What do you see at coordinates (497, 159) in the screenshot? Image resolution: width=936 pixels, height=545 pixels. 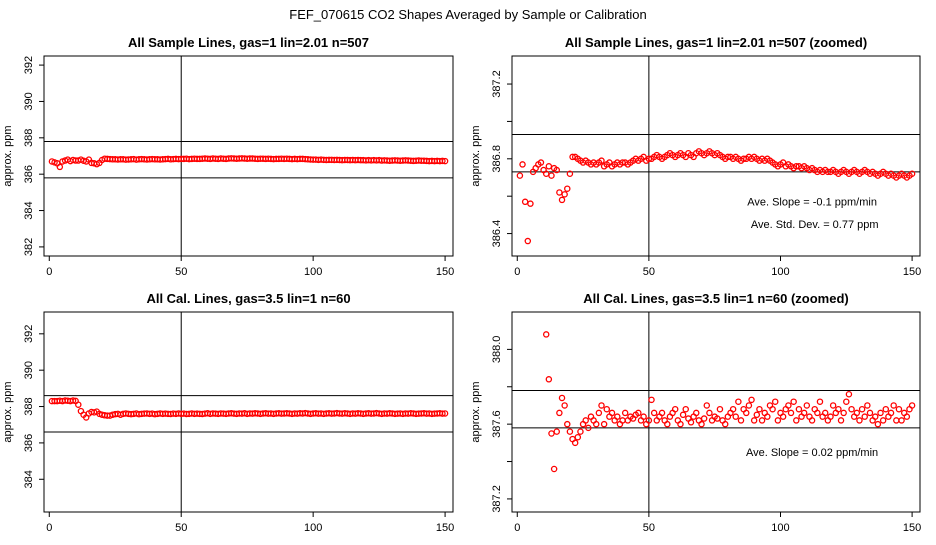 I see `y-tick-label: 386.8` at bounding box center [497, 159].